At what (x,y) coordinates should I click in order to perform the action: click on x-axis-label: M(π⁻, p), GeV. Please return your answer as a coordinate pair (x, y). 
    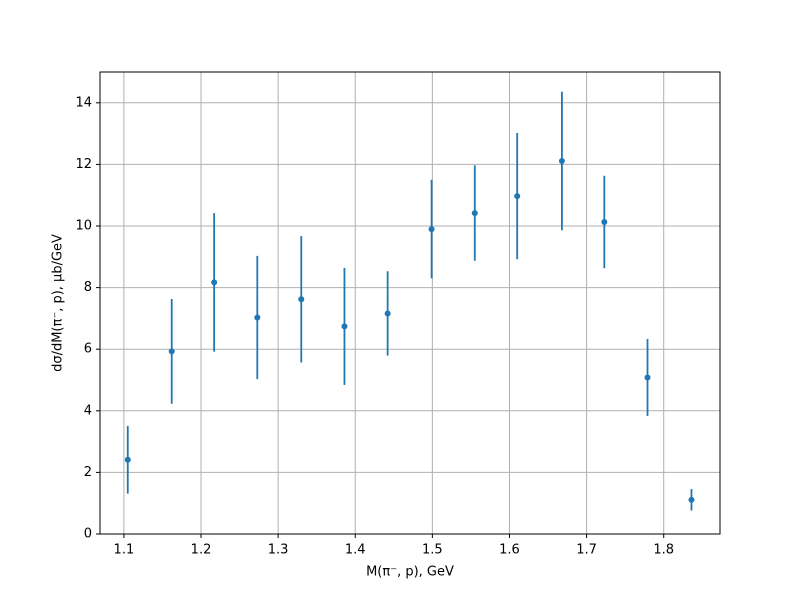
    Looking at the image, I should click on (410, 572).